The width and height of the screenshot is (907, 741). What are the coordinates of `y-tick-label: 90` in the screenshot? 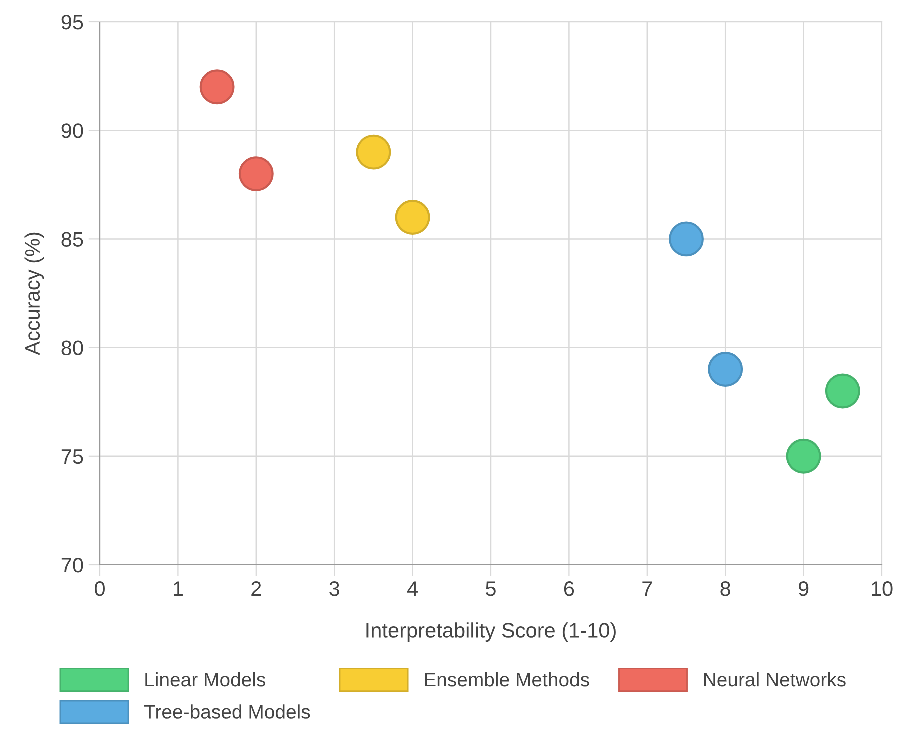 It's located at (73, 131).